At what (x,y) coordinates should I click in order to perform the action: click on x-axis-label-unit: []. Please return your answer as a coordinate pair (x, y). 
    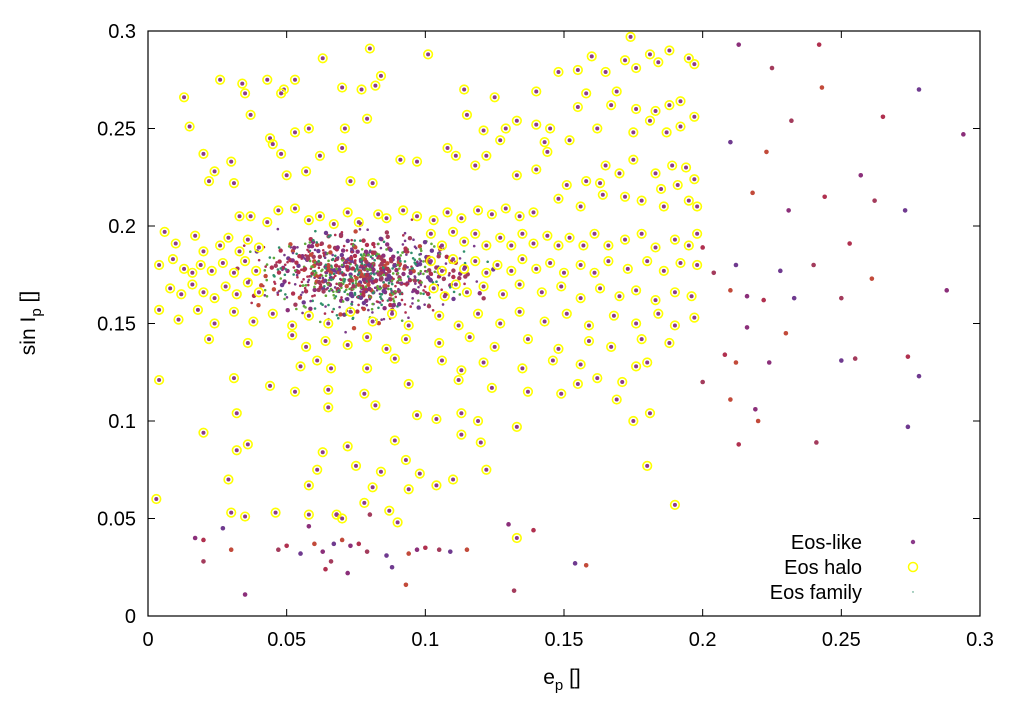
    Looking at the image, I should click on (572, 677).